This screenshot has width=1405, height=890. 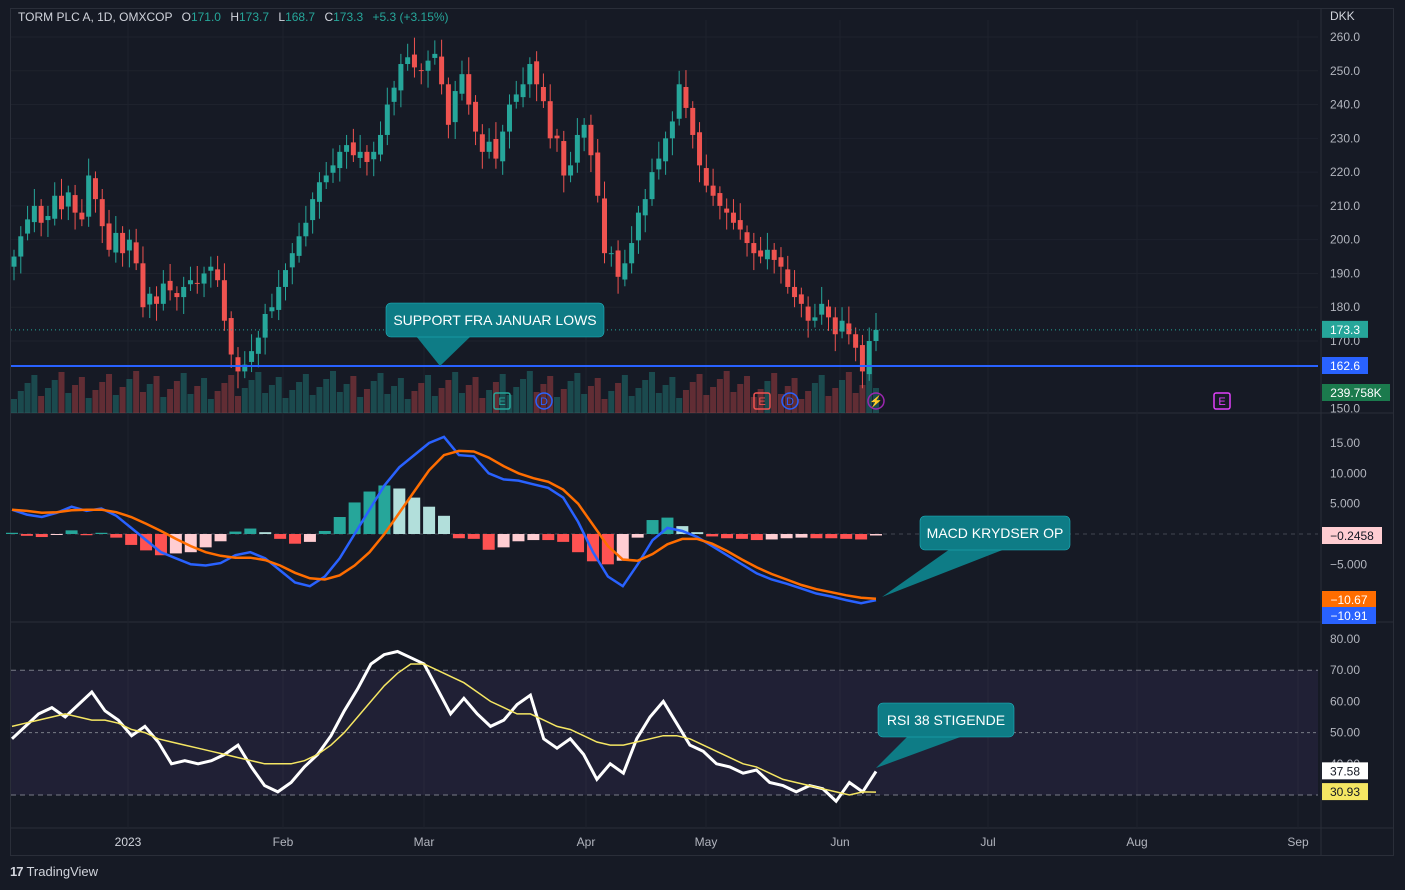 I want to click on x-tick-label: Apr, so click(x=586, y=842).